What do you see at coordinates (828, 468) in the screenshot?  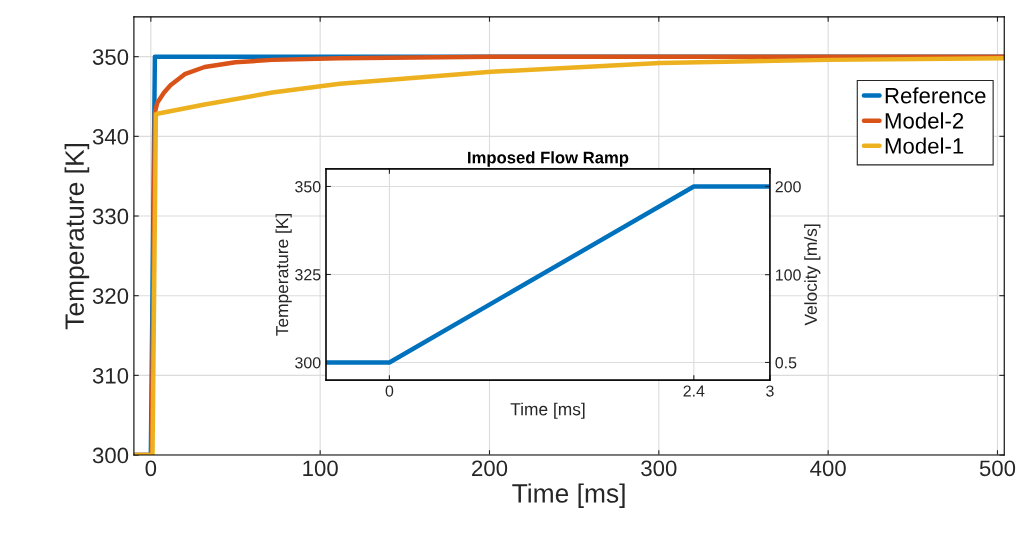 I see `x-tick-label: 400` at bounding box center [828, 468].